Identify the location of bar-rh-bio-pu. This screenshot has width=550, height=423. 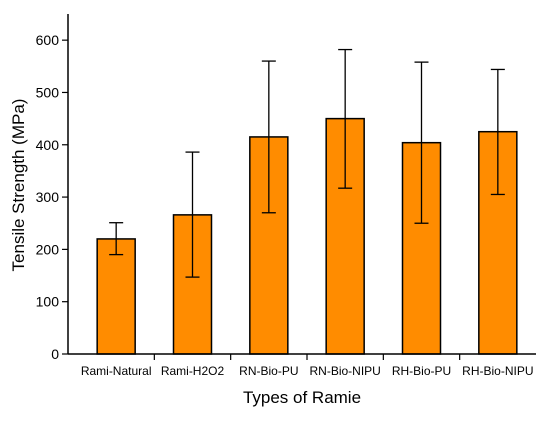
(421, 248).